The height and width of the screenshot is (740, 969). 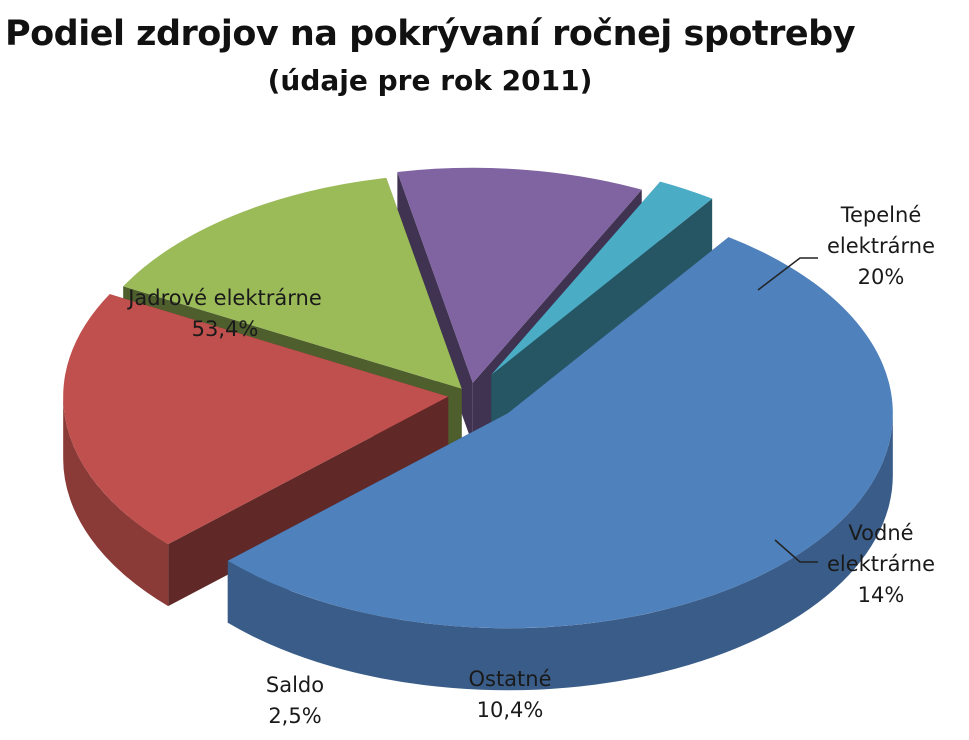 I want to click on leader-vodne, so click(x=796, y=551).